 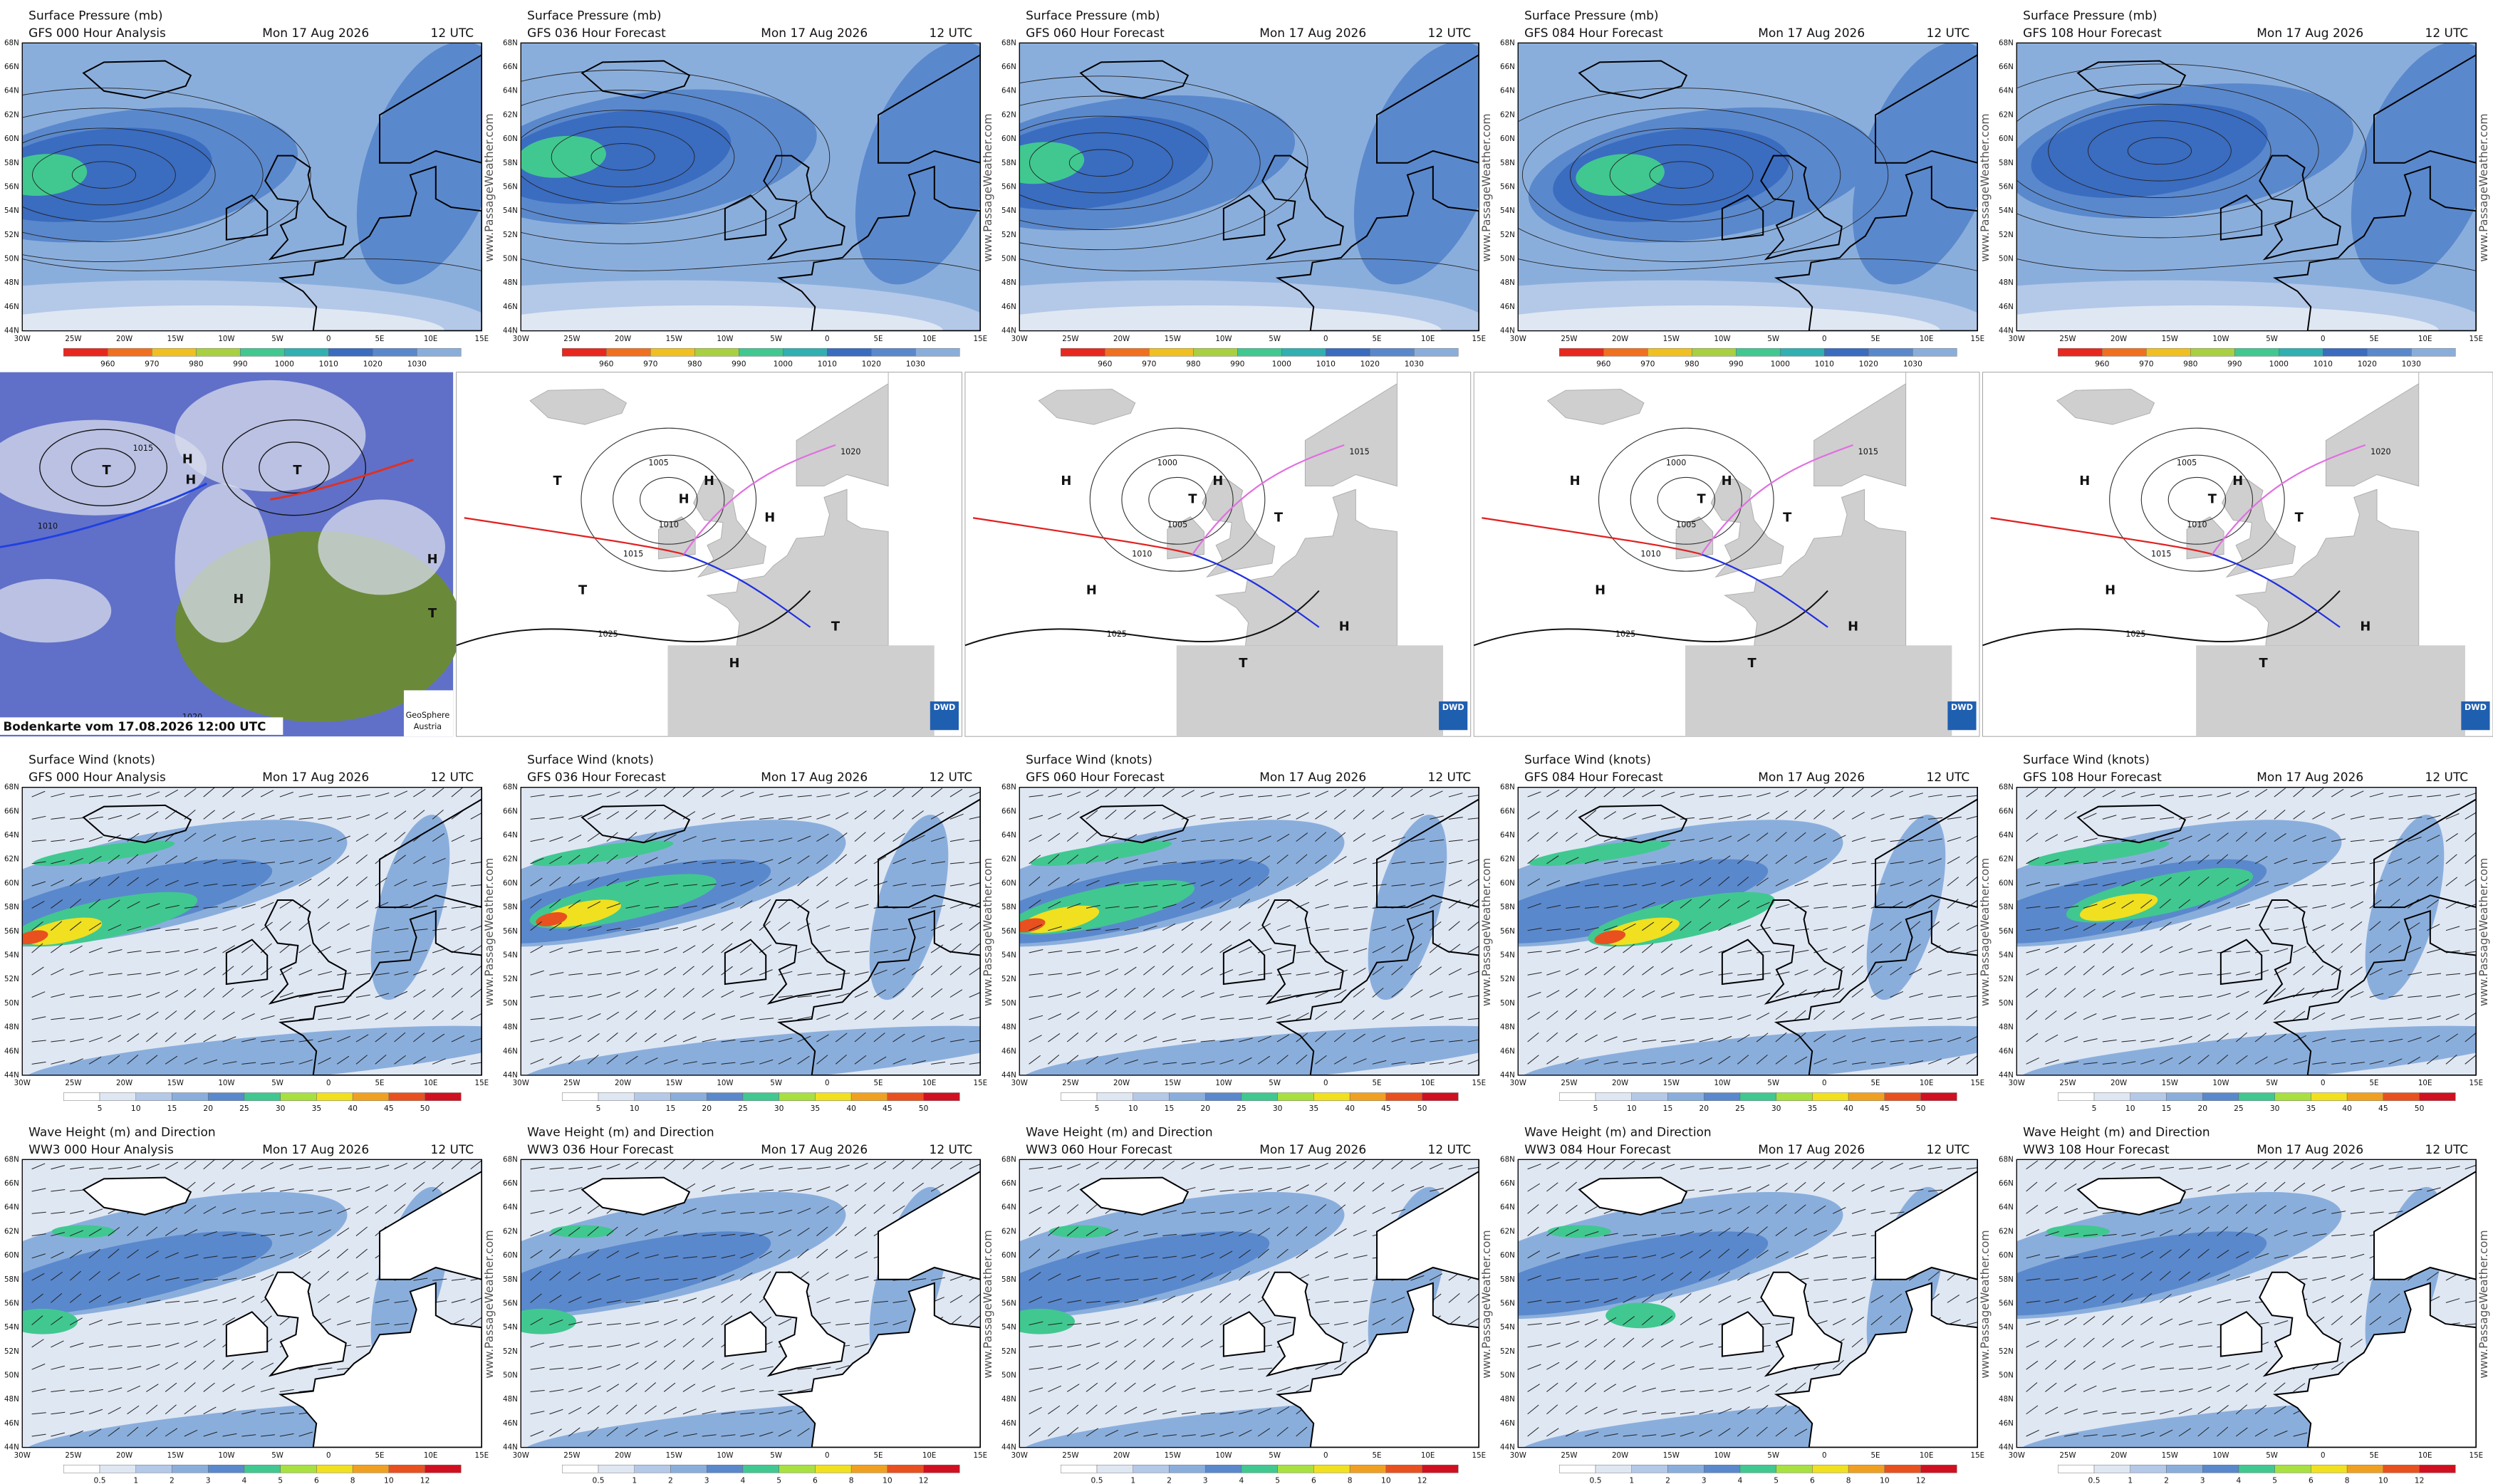 What do you see at coordinates (2347, 1480) in the screenshot?
I see `colorbar-label: 8` at bounding box center [2347, 1480].